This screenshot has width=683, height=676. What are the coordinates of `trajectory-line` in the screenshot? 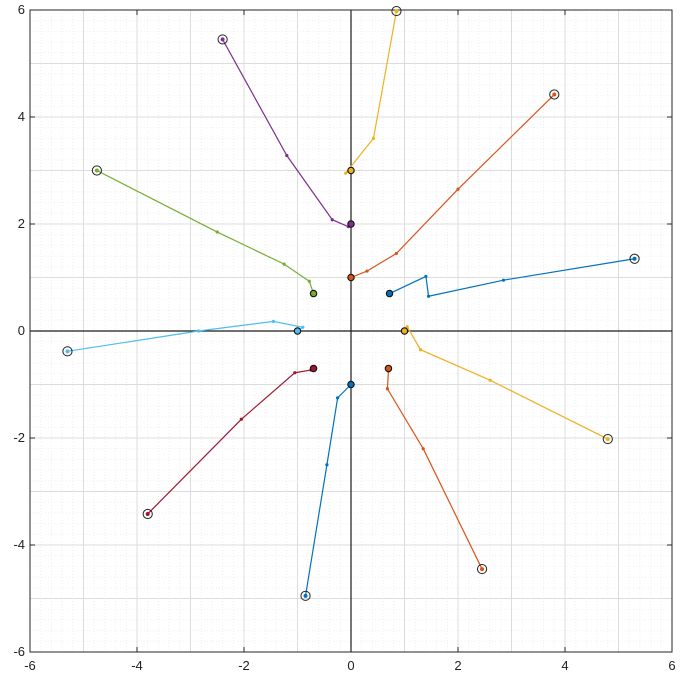 It's located at (328, 490).